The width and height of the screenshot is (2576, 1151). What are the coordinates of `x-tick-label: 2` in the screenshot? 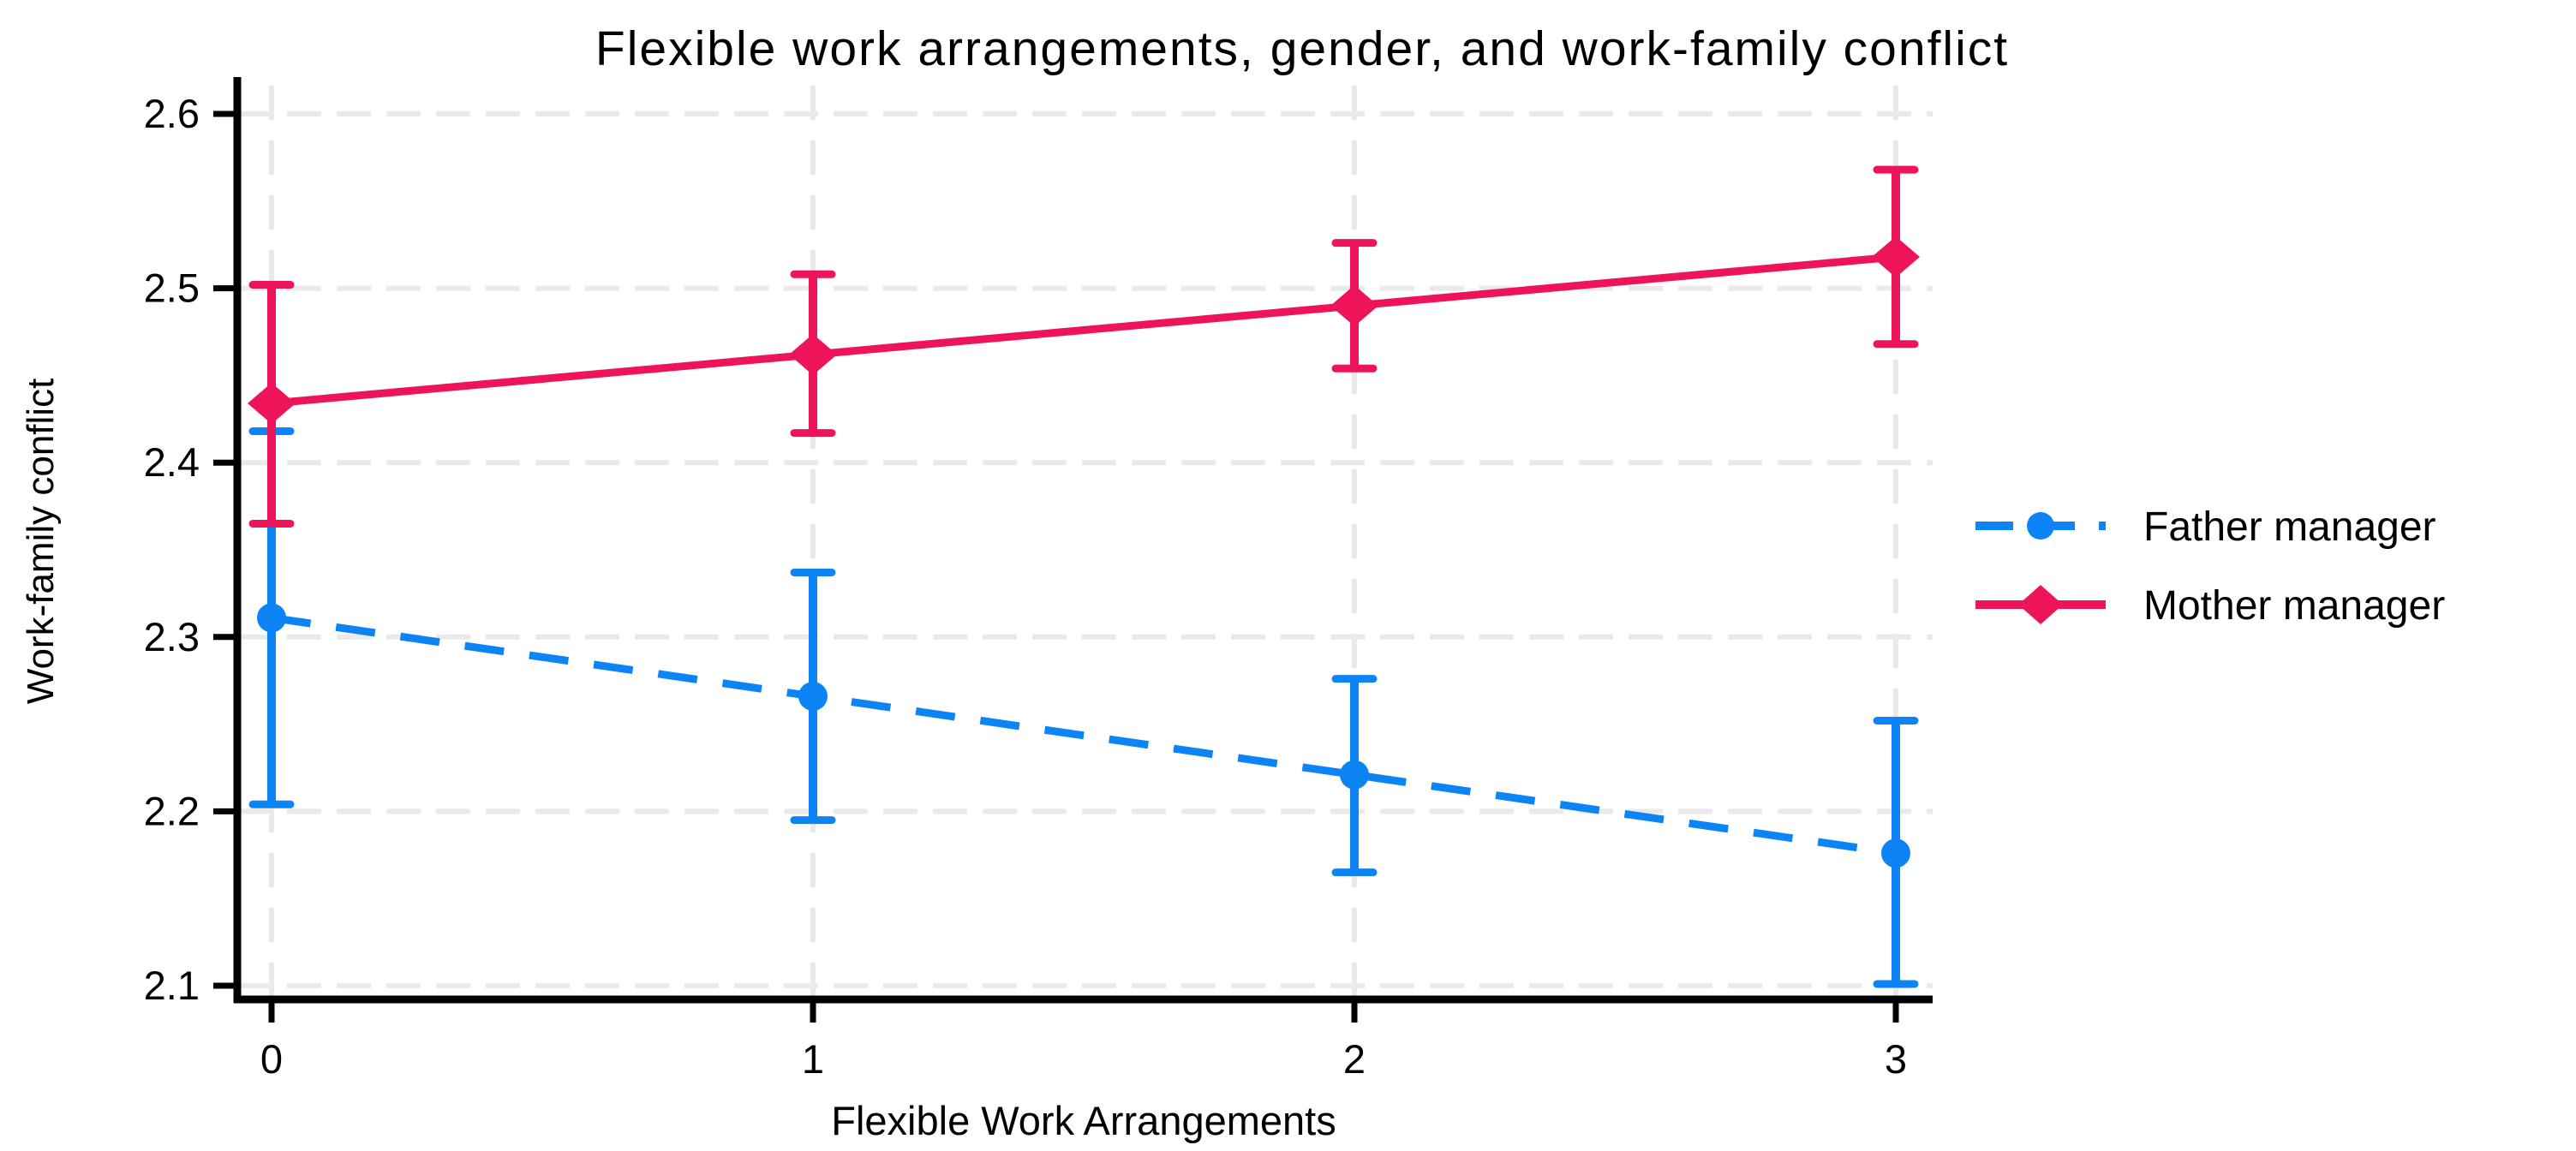 It's located at (1354, 1059).